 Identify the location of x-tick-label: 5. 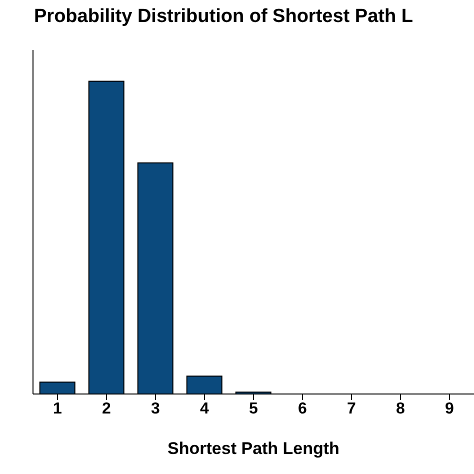
(253, 409).